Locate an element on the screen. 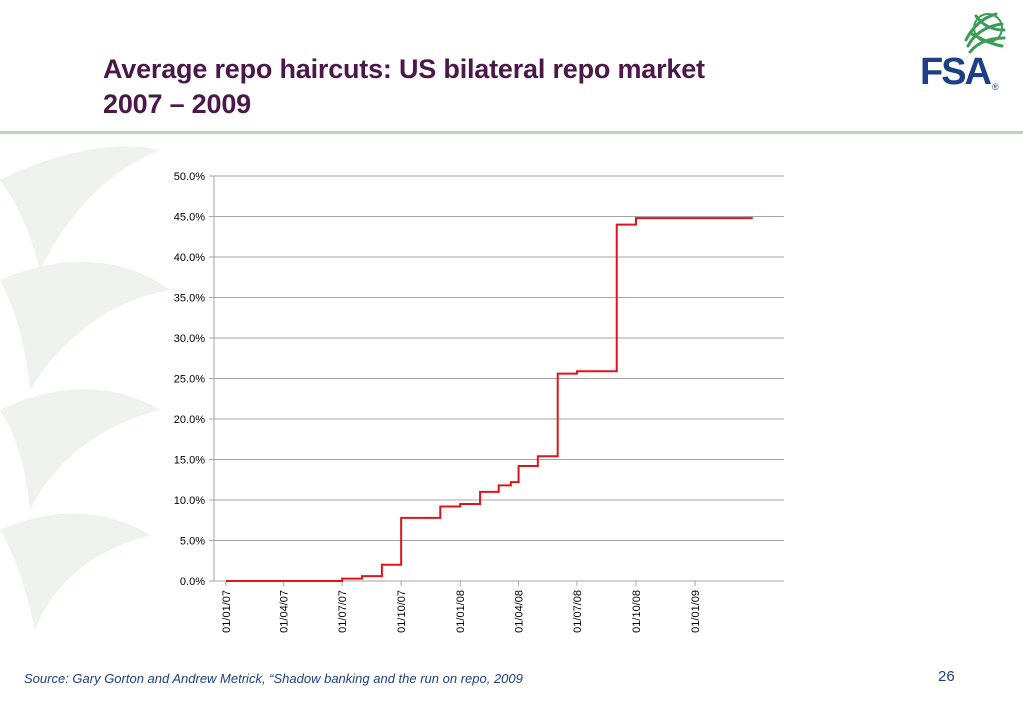 Image resolution: width=1023 pixels, height=708 pixels. registered-mark: ® is located at coordinates (995, 87).